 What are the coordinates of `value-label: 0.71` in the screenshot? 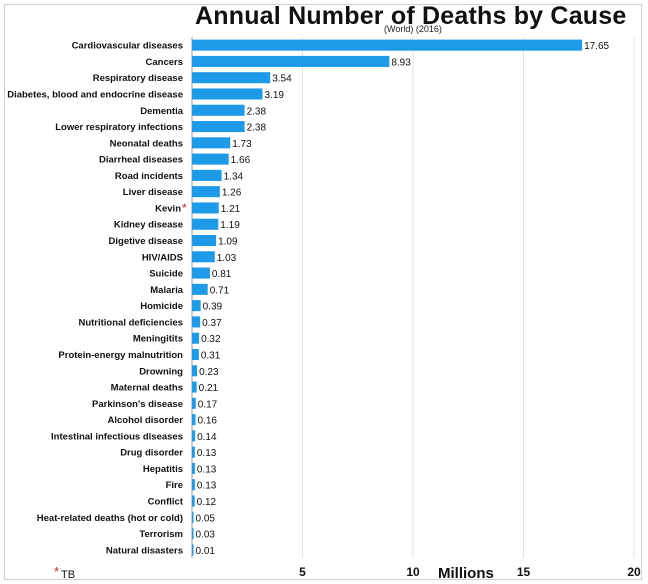 It's located at (220, 290).